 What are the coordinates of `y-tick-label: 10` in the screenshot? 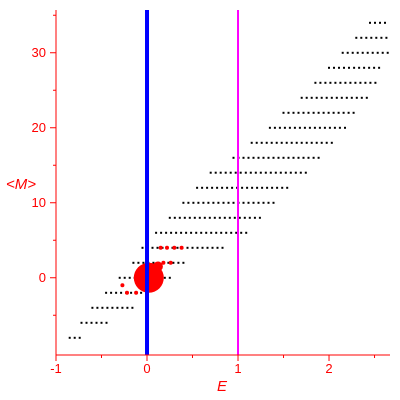 It's located at (39, 202).